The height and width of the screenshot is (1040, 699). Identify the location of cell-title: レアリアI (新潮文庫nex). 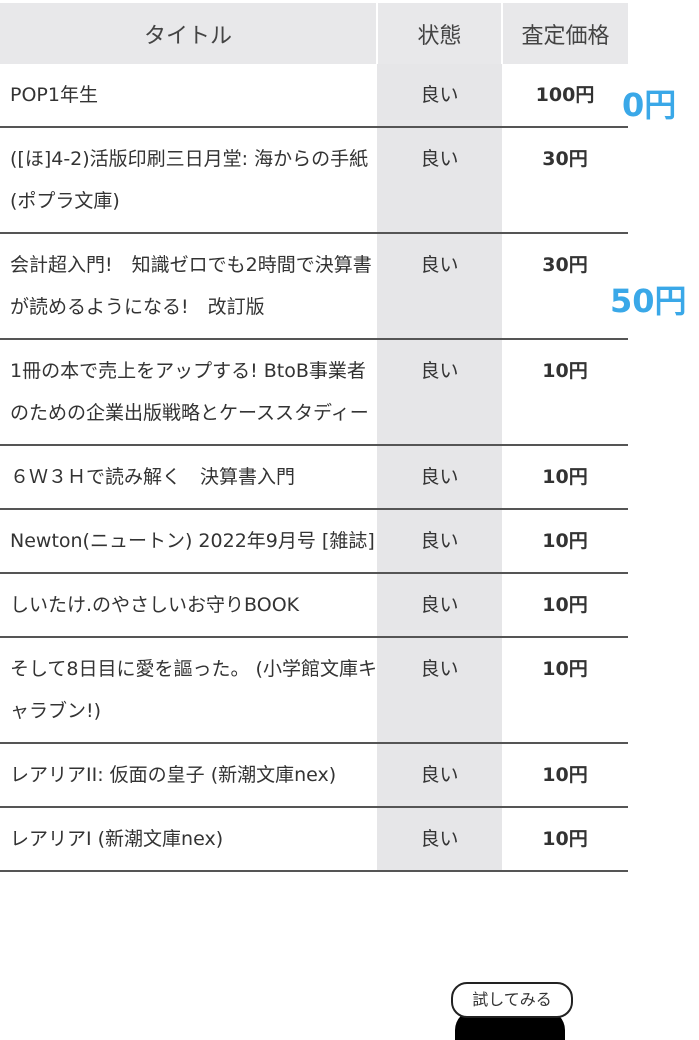
(188, 839).